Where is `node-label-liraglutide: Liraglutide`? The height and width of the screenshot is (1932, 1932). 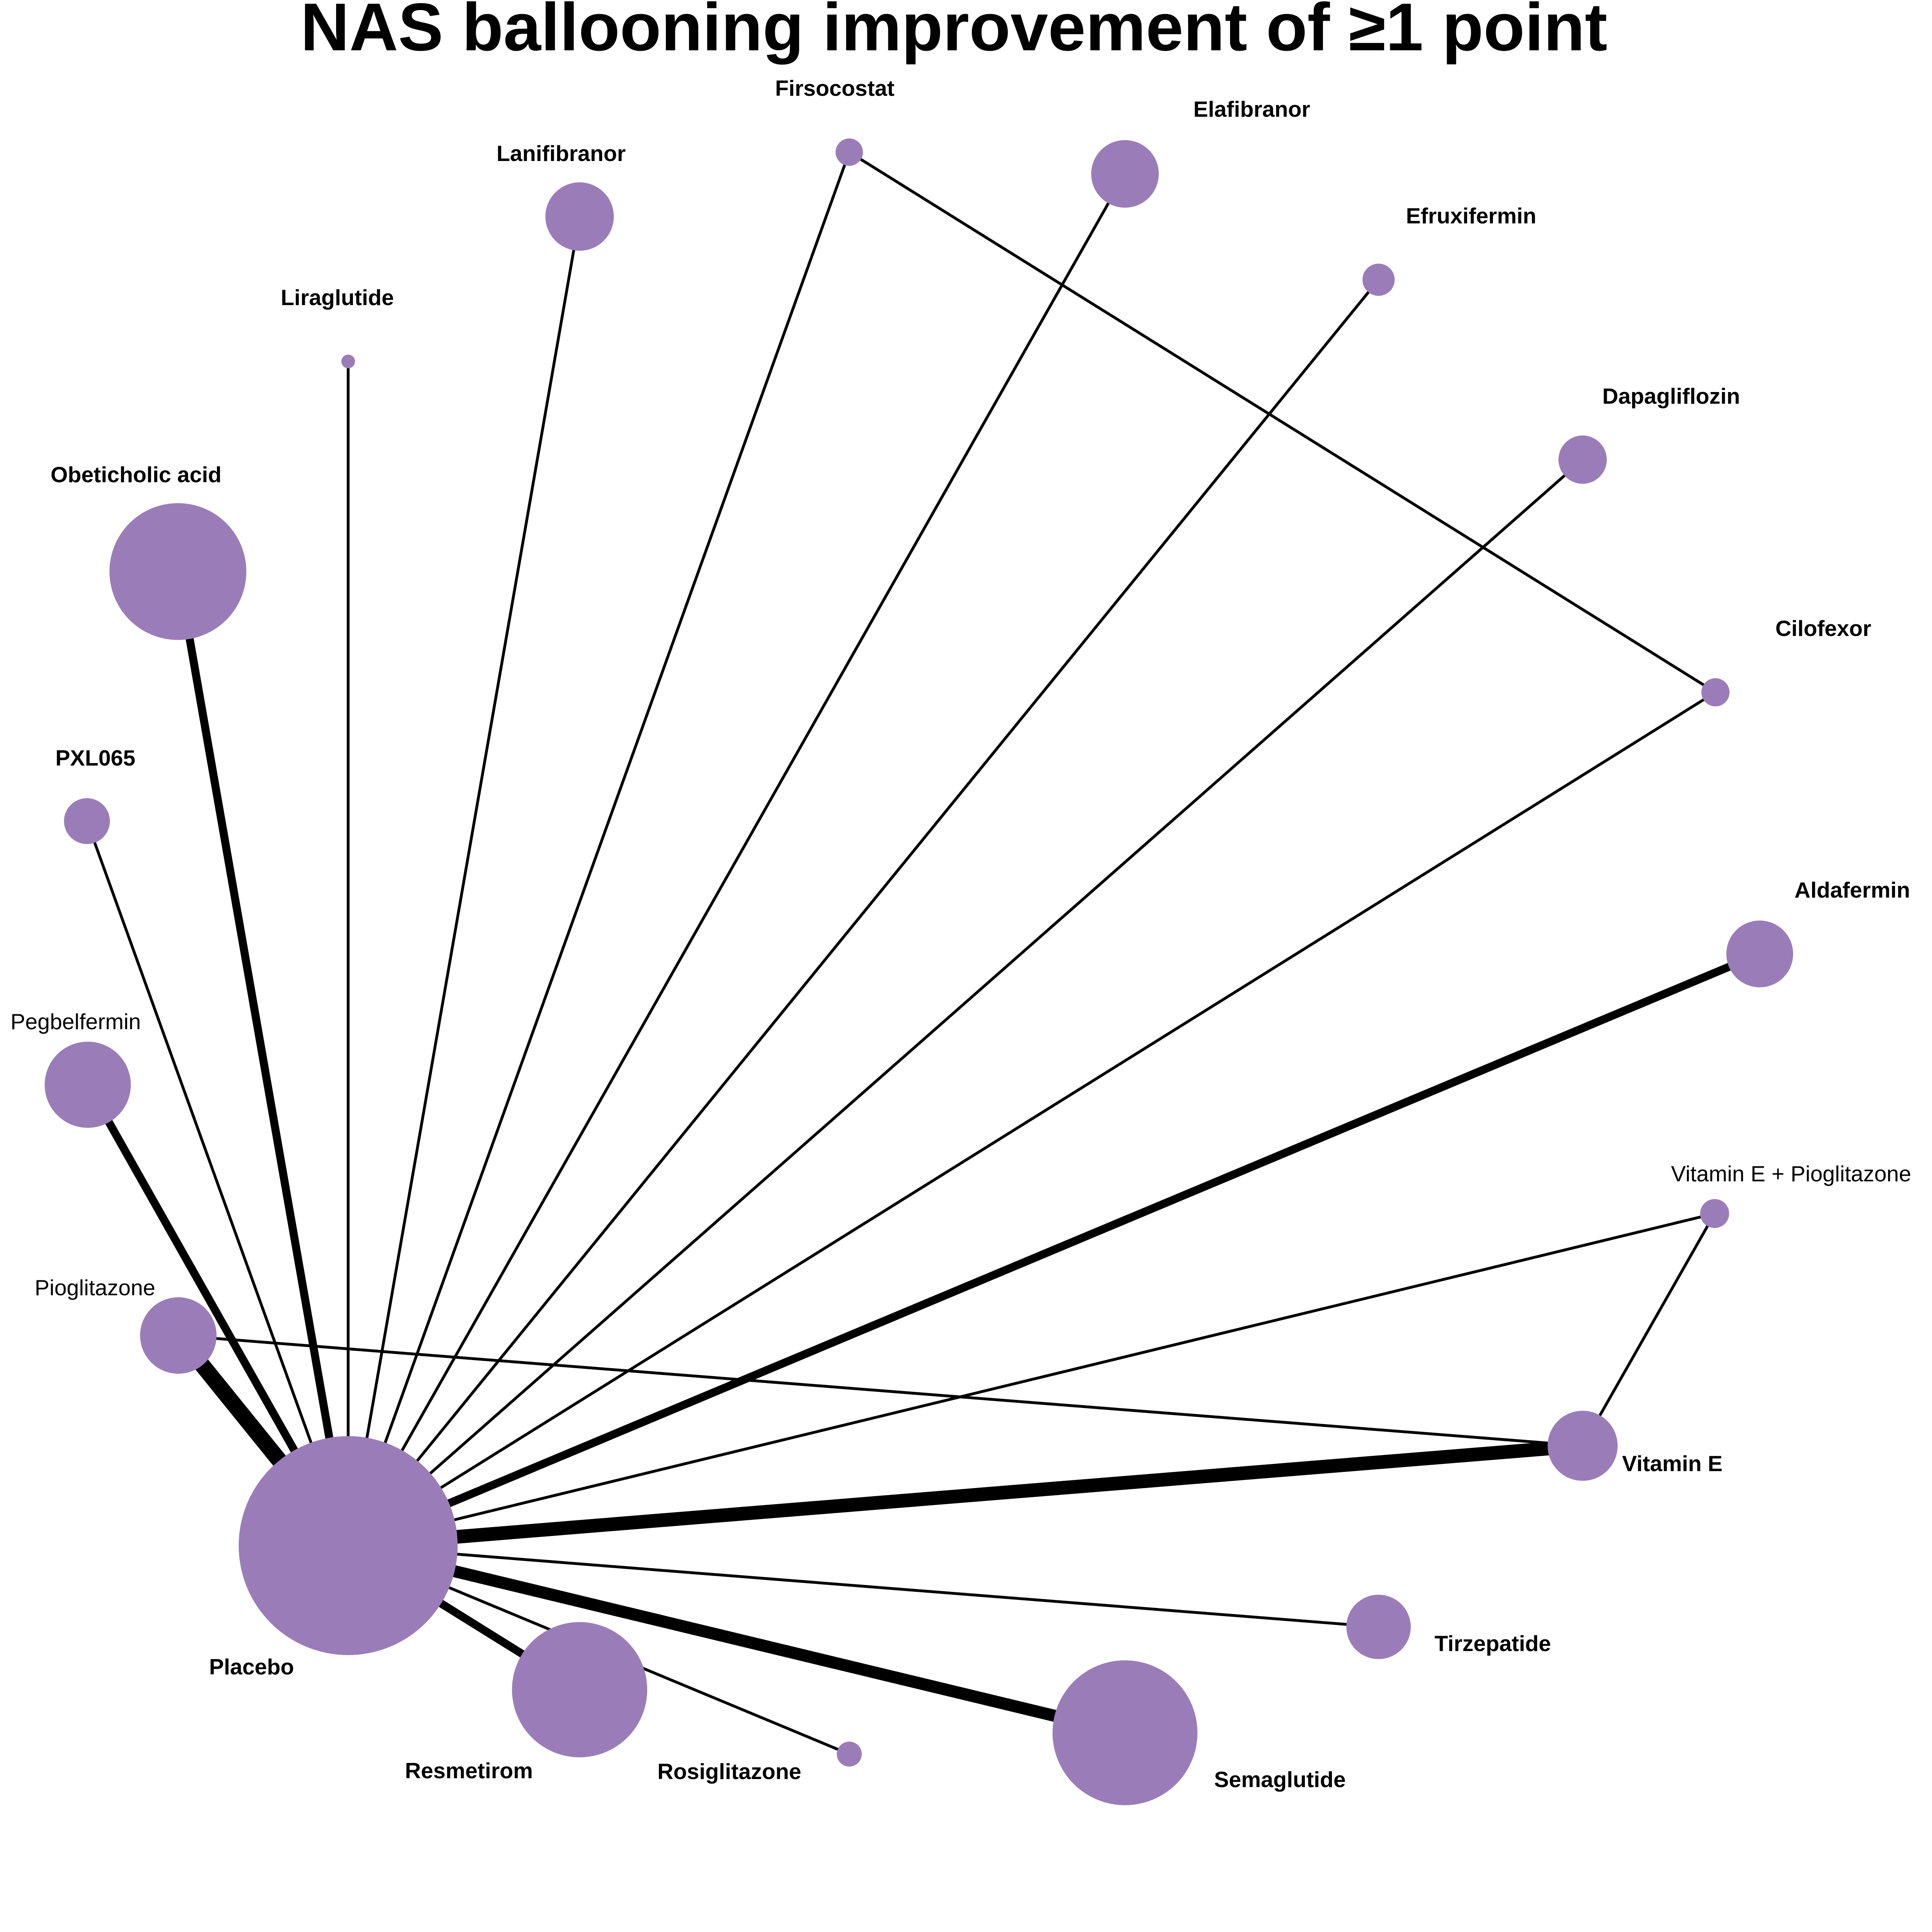 node-label-liraglutide: Liraglutide is located at coordinates (337, 297).